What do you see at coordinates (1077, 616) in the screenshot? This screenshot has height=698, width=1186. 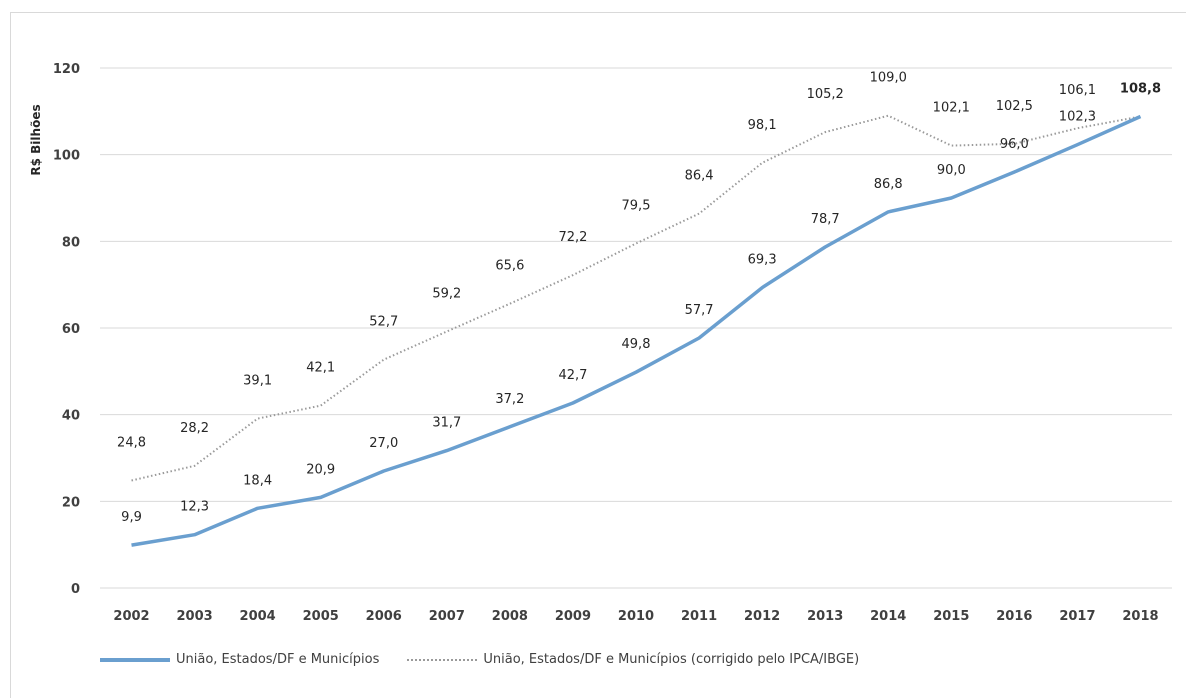 I see `x-tick-label: 2017` at bounding box center [1077, 616].